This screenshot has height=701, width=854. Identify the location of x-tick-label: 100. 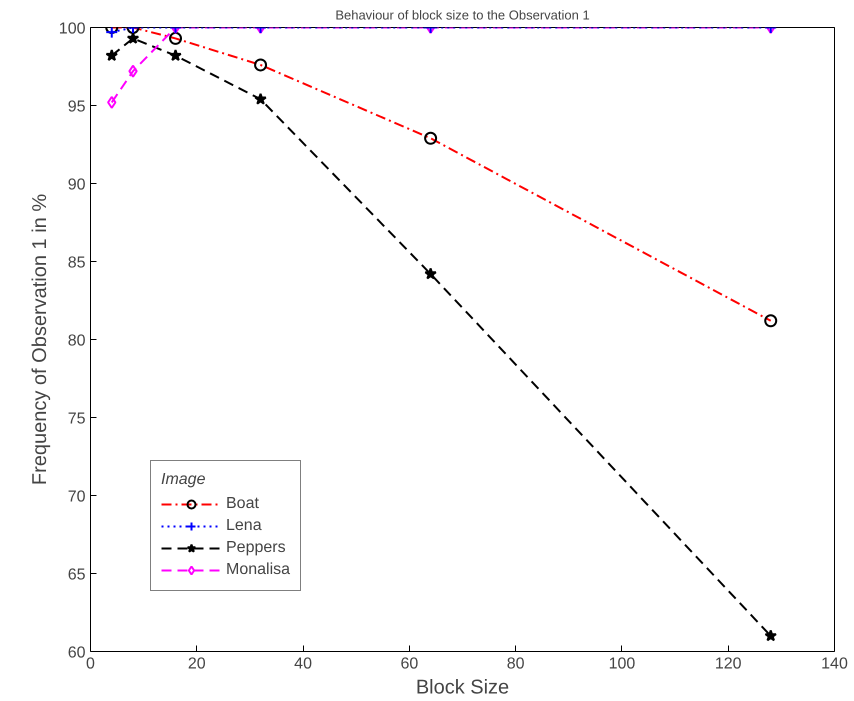
(622, 664).